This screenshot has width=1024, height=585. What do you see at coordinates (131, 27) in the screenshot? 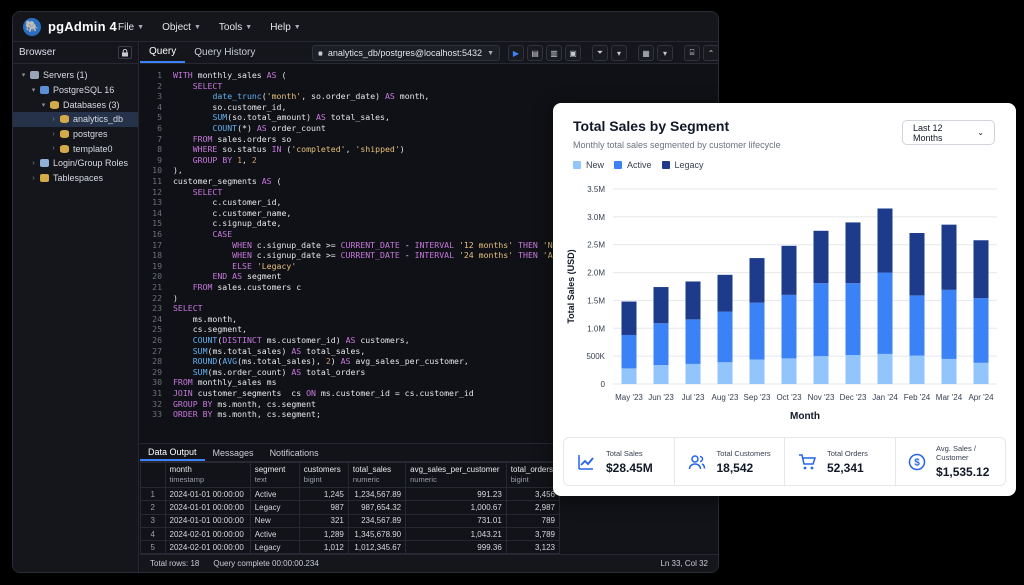
I see `menu-file: File ▼` at bounding box center [131, 27].